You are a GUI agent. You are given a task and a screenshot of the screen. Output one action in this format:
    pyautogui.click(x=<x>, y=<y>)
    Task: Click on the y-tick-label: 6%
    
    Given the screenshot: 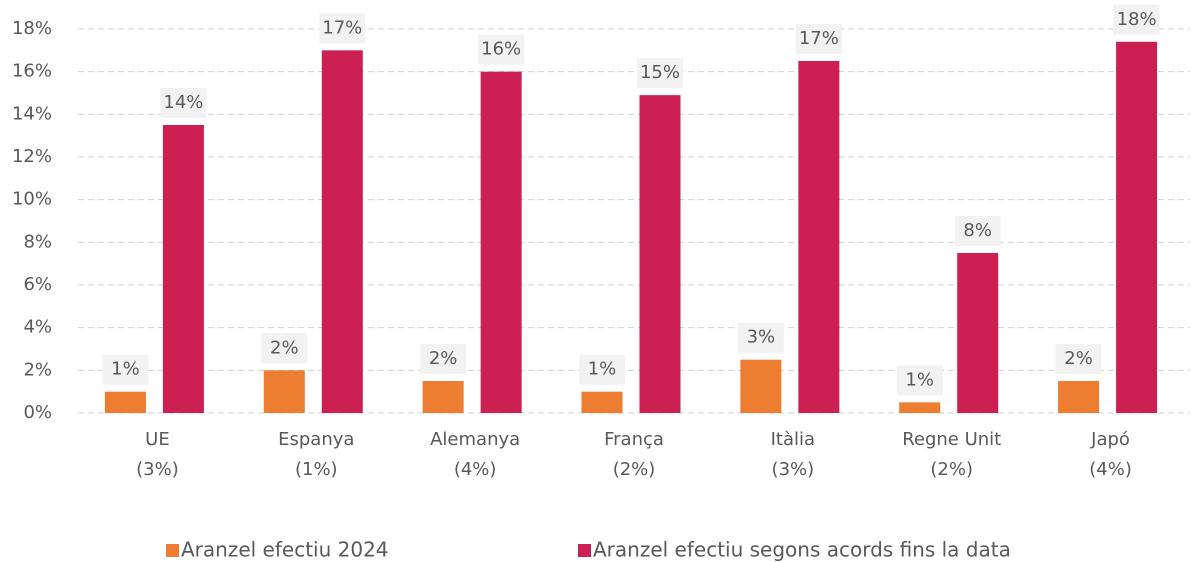 What is the action you would take?
    pyautogui.click(x=37, y=284)
    